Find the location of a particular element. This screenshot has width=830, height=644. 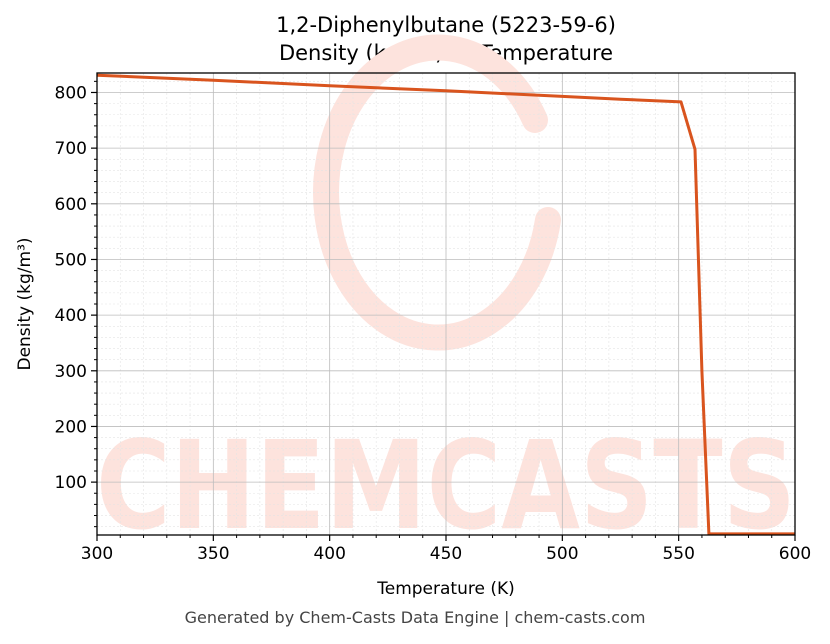

x-tick-label: 400 is located at coordinates (329, 554).